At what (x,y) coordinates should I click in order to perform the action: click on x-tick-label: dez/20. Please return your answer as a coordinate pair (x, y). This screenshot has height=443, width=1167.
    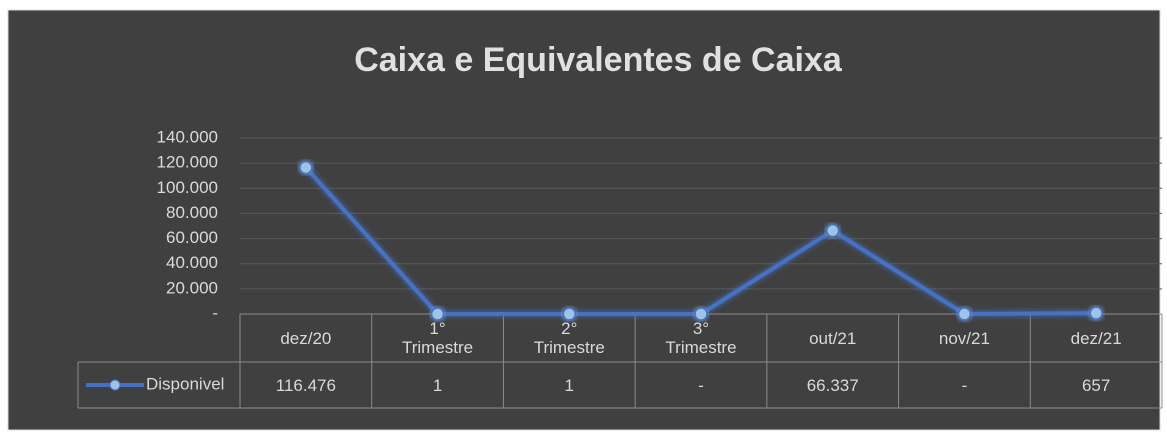
    Looking at the image, I should click on (306, 338).